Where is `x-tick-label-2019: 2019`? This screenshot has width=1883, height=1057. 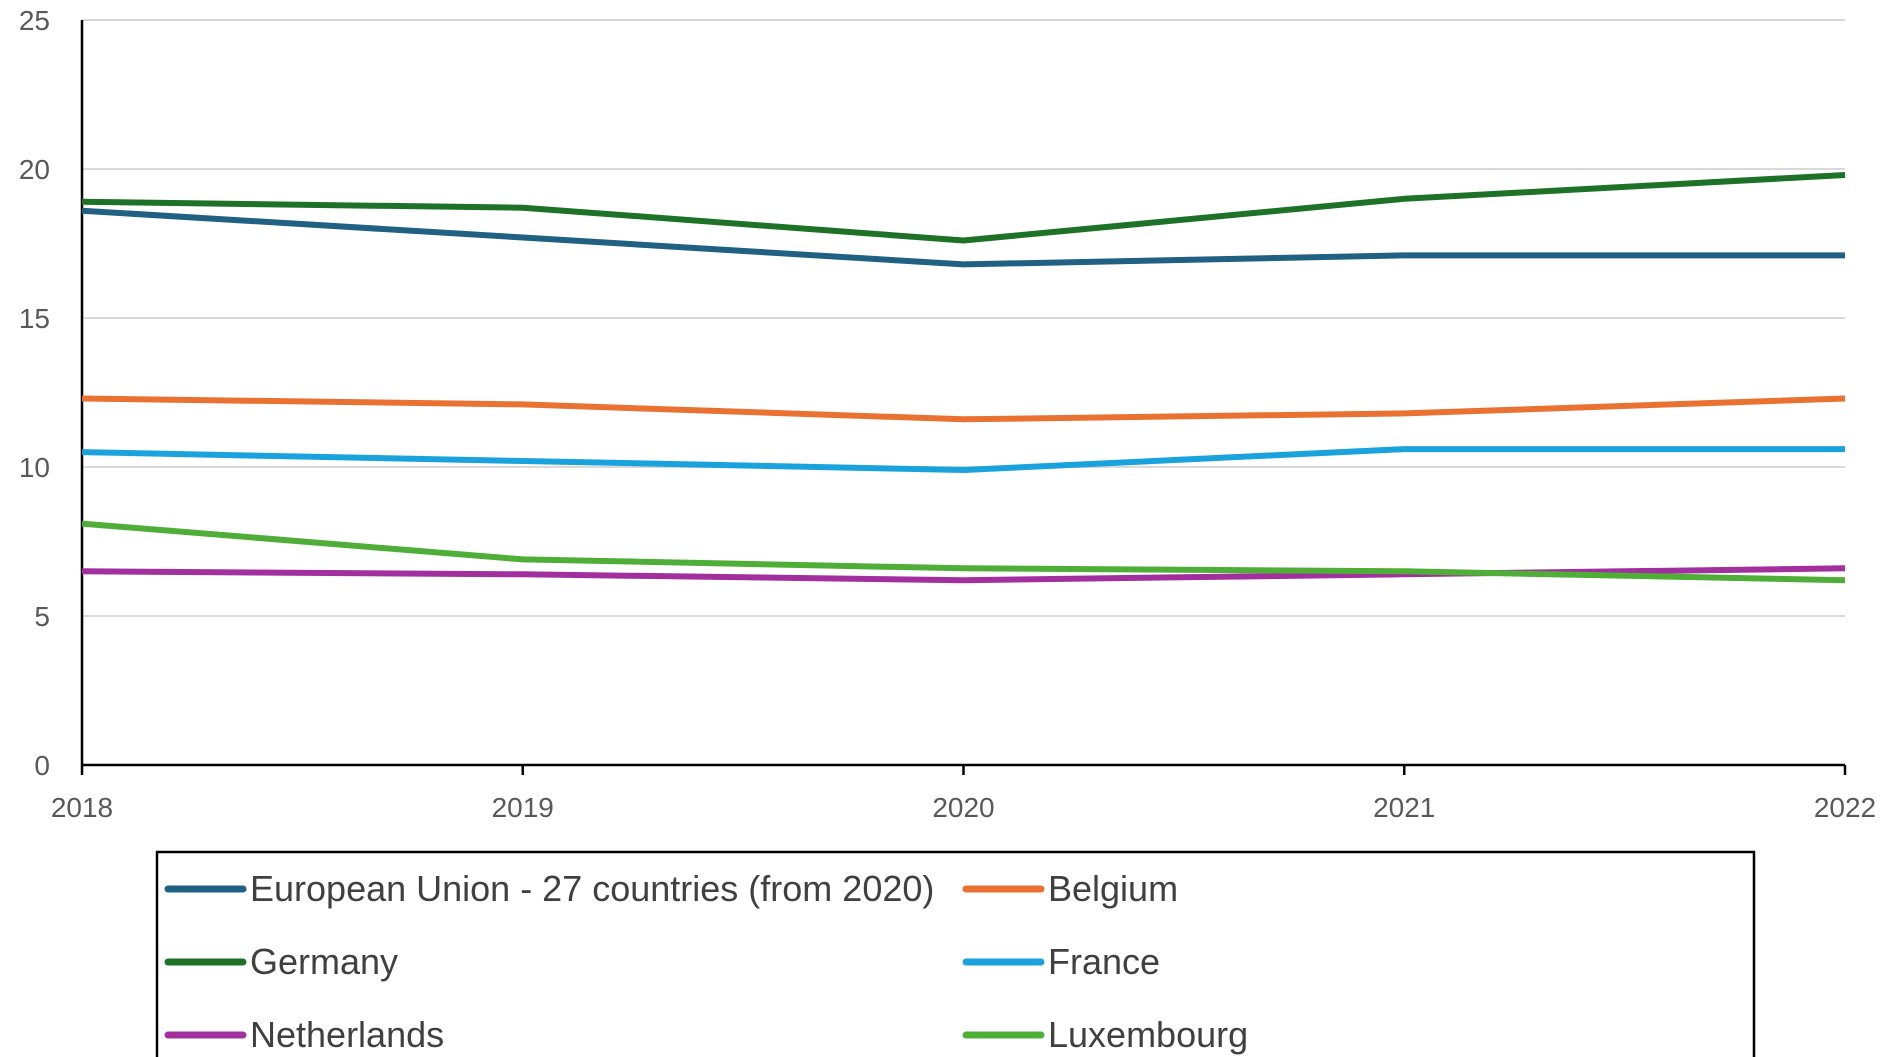 x-tick-label-2019: 2019 is located at coordinates (523, 807).